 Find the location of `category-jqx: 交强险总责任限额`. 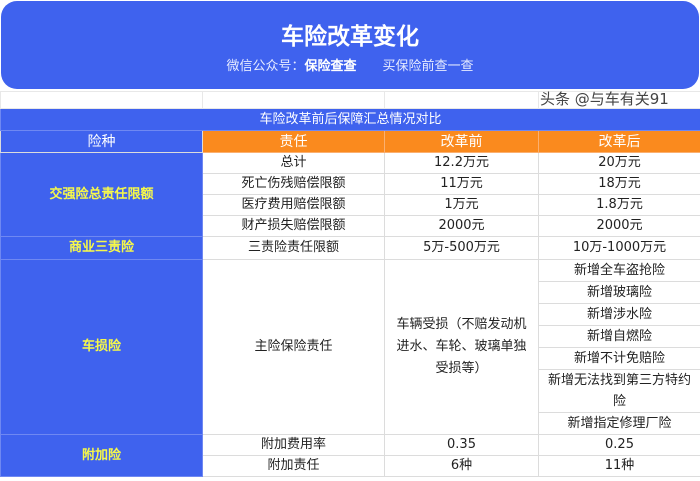

category-jqx: 交强险总责任限额 is located at coordinates (101, 194).